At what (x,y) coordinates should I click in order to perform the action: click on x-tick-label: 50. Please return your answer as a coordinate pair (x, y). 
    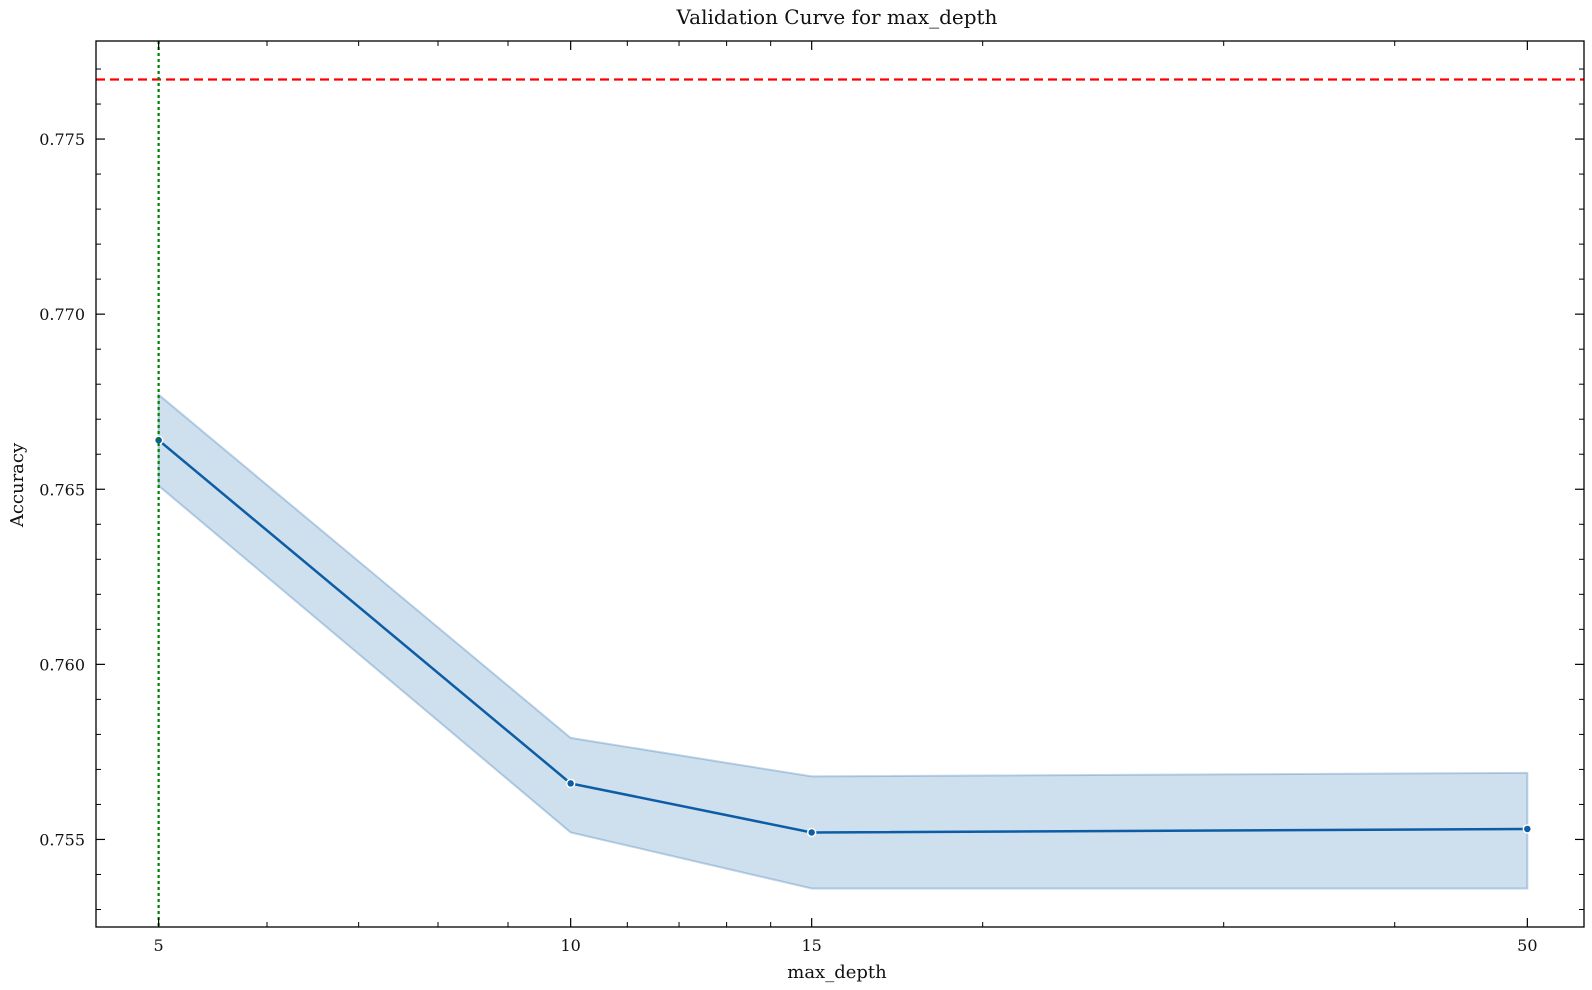
    Looking at the image, I should click on (1527, 945).